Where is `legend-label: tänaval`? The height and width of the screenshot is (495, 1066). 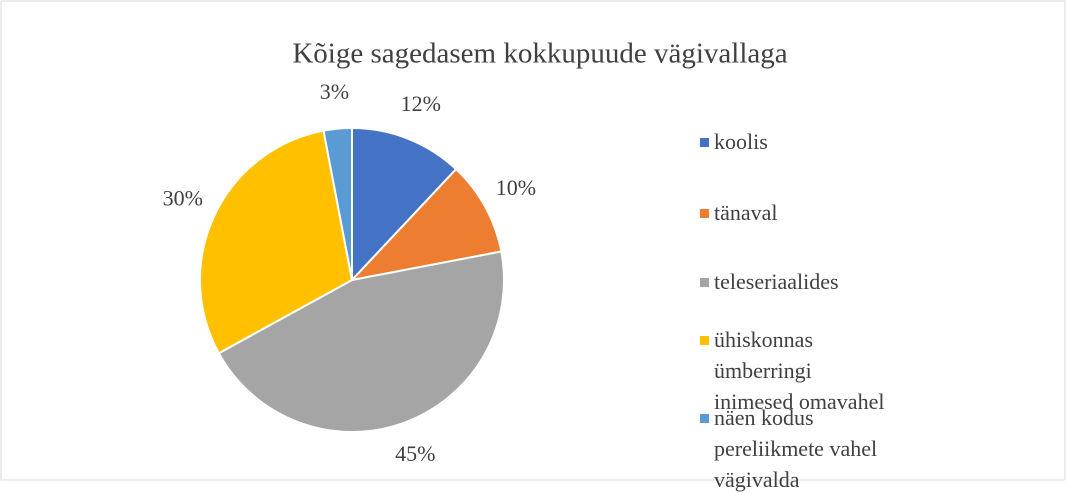
legend-label: tänaval is located at coordinates (746, 212).